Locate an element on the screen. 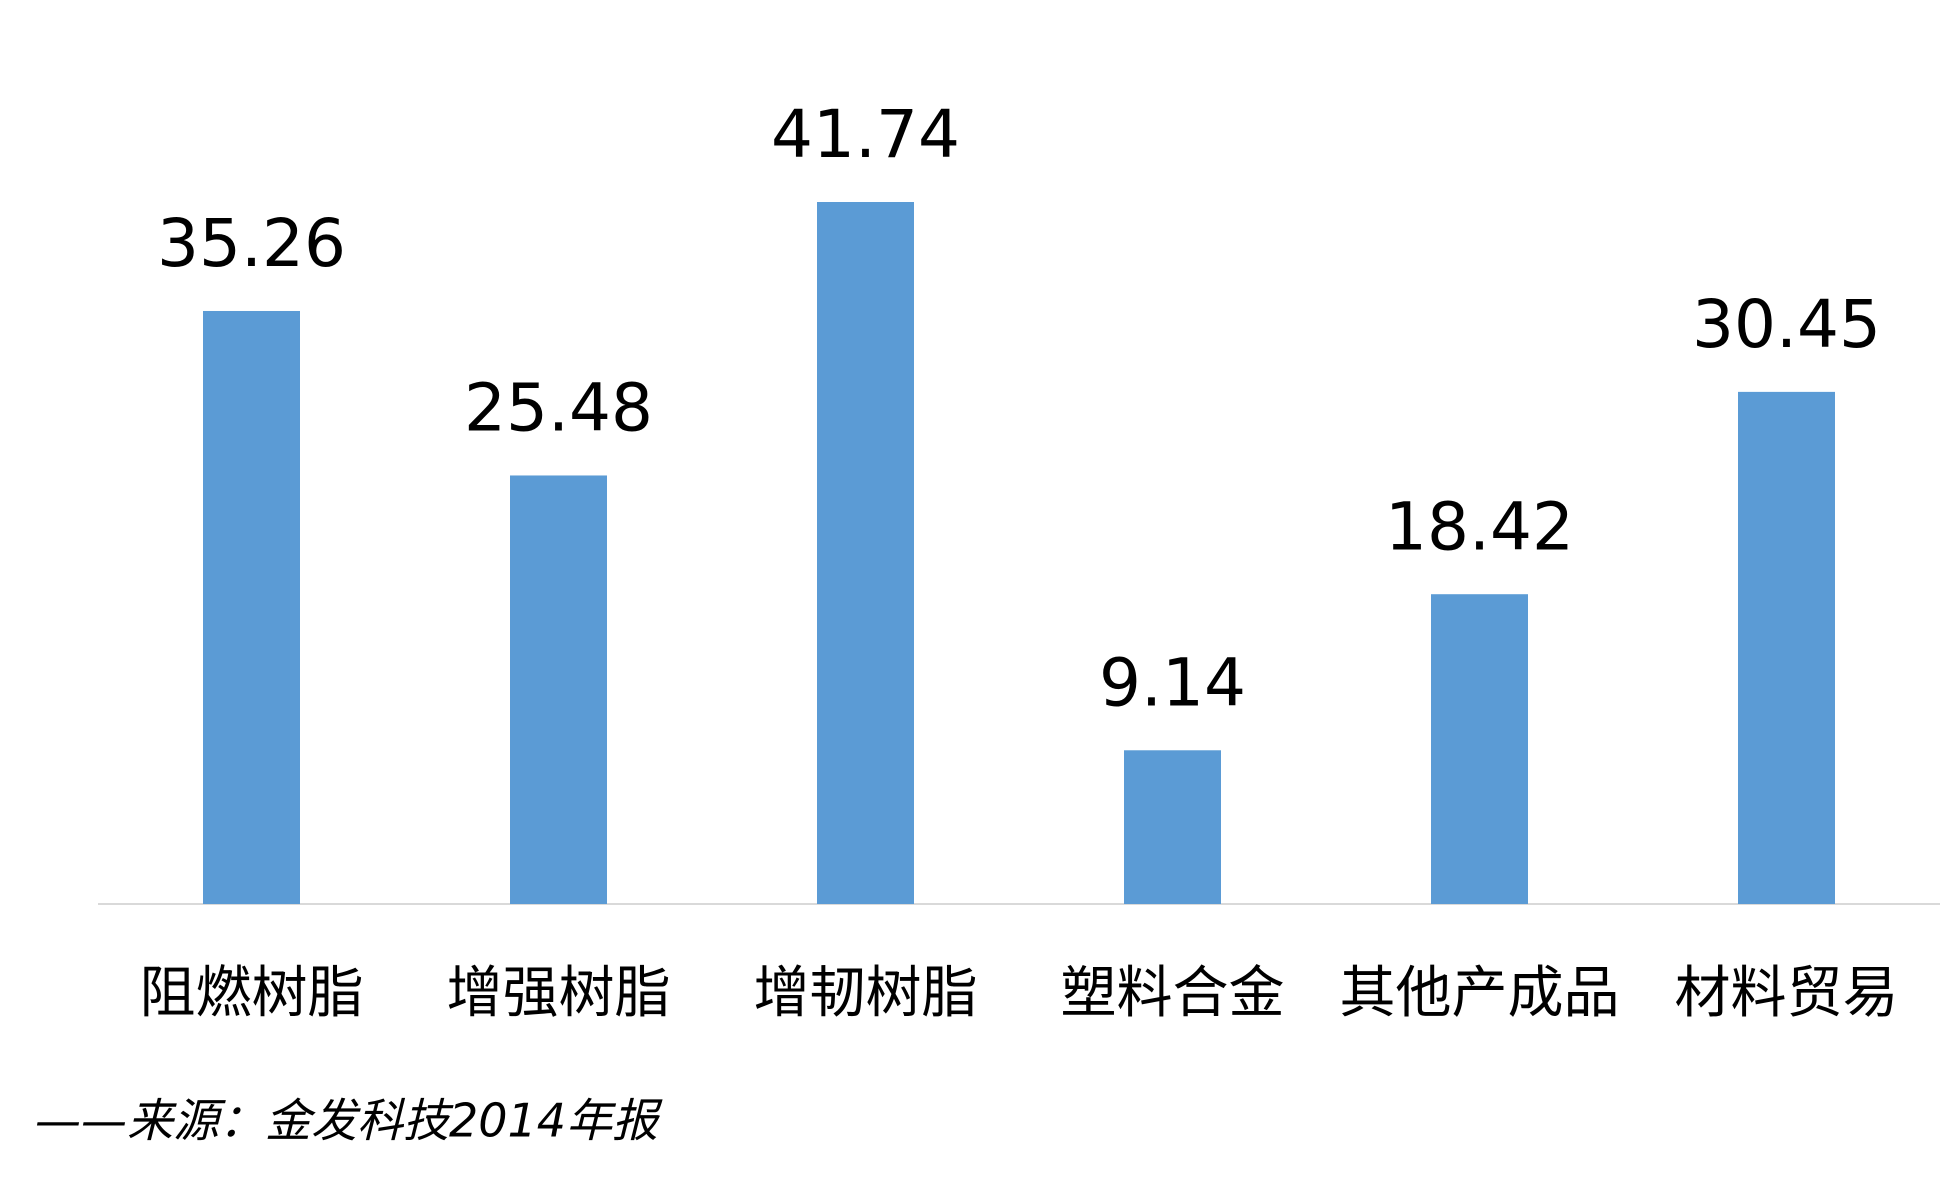 This screenshot has height=1183, width=1940. x-tick-label: 阻燃树脂 is located at coordinates (252, 993).